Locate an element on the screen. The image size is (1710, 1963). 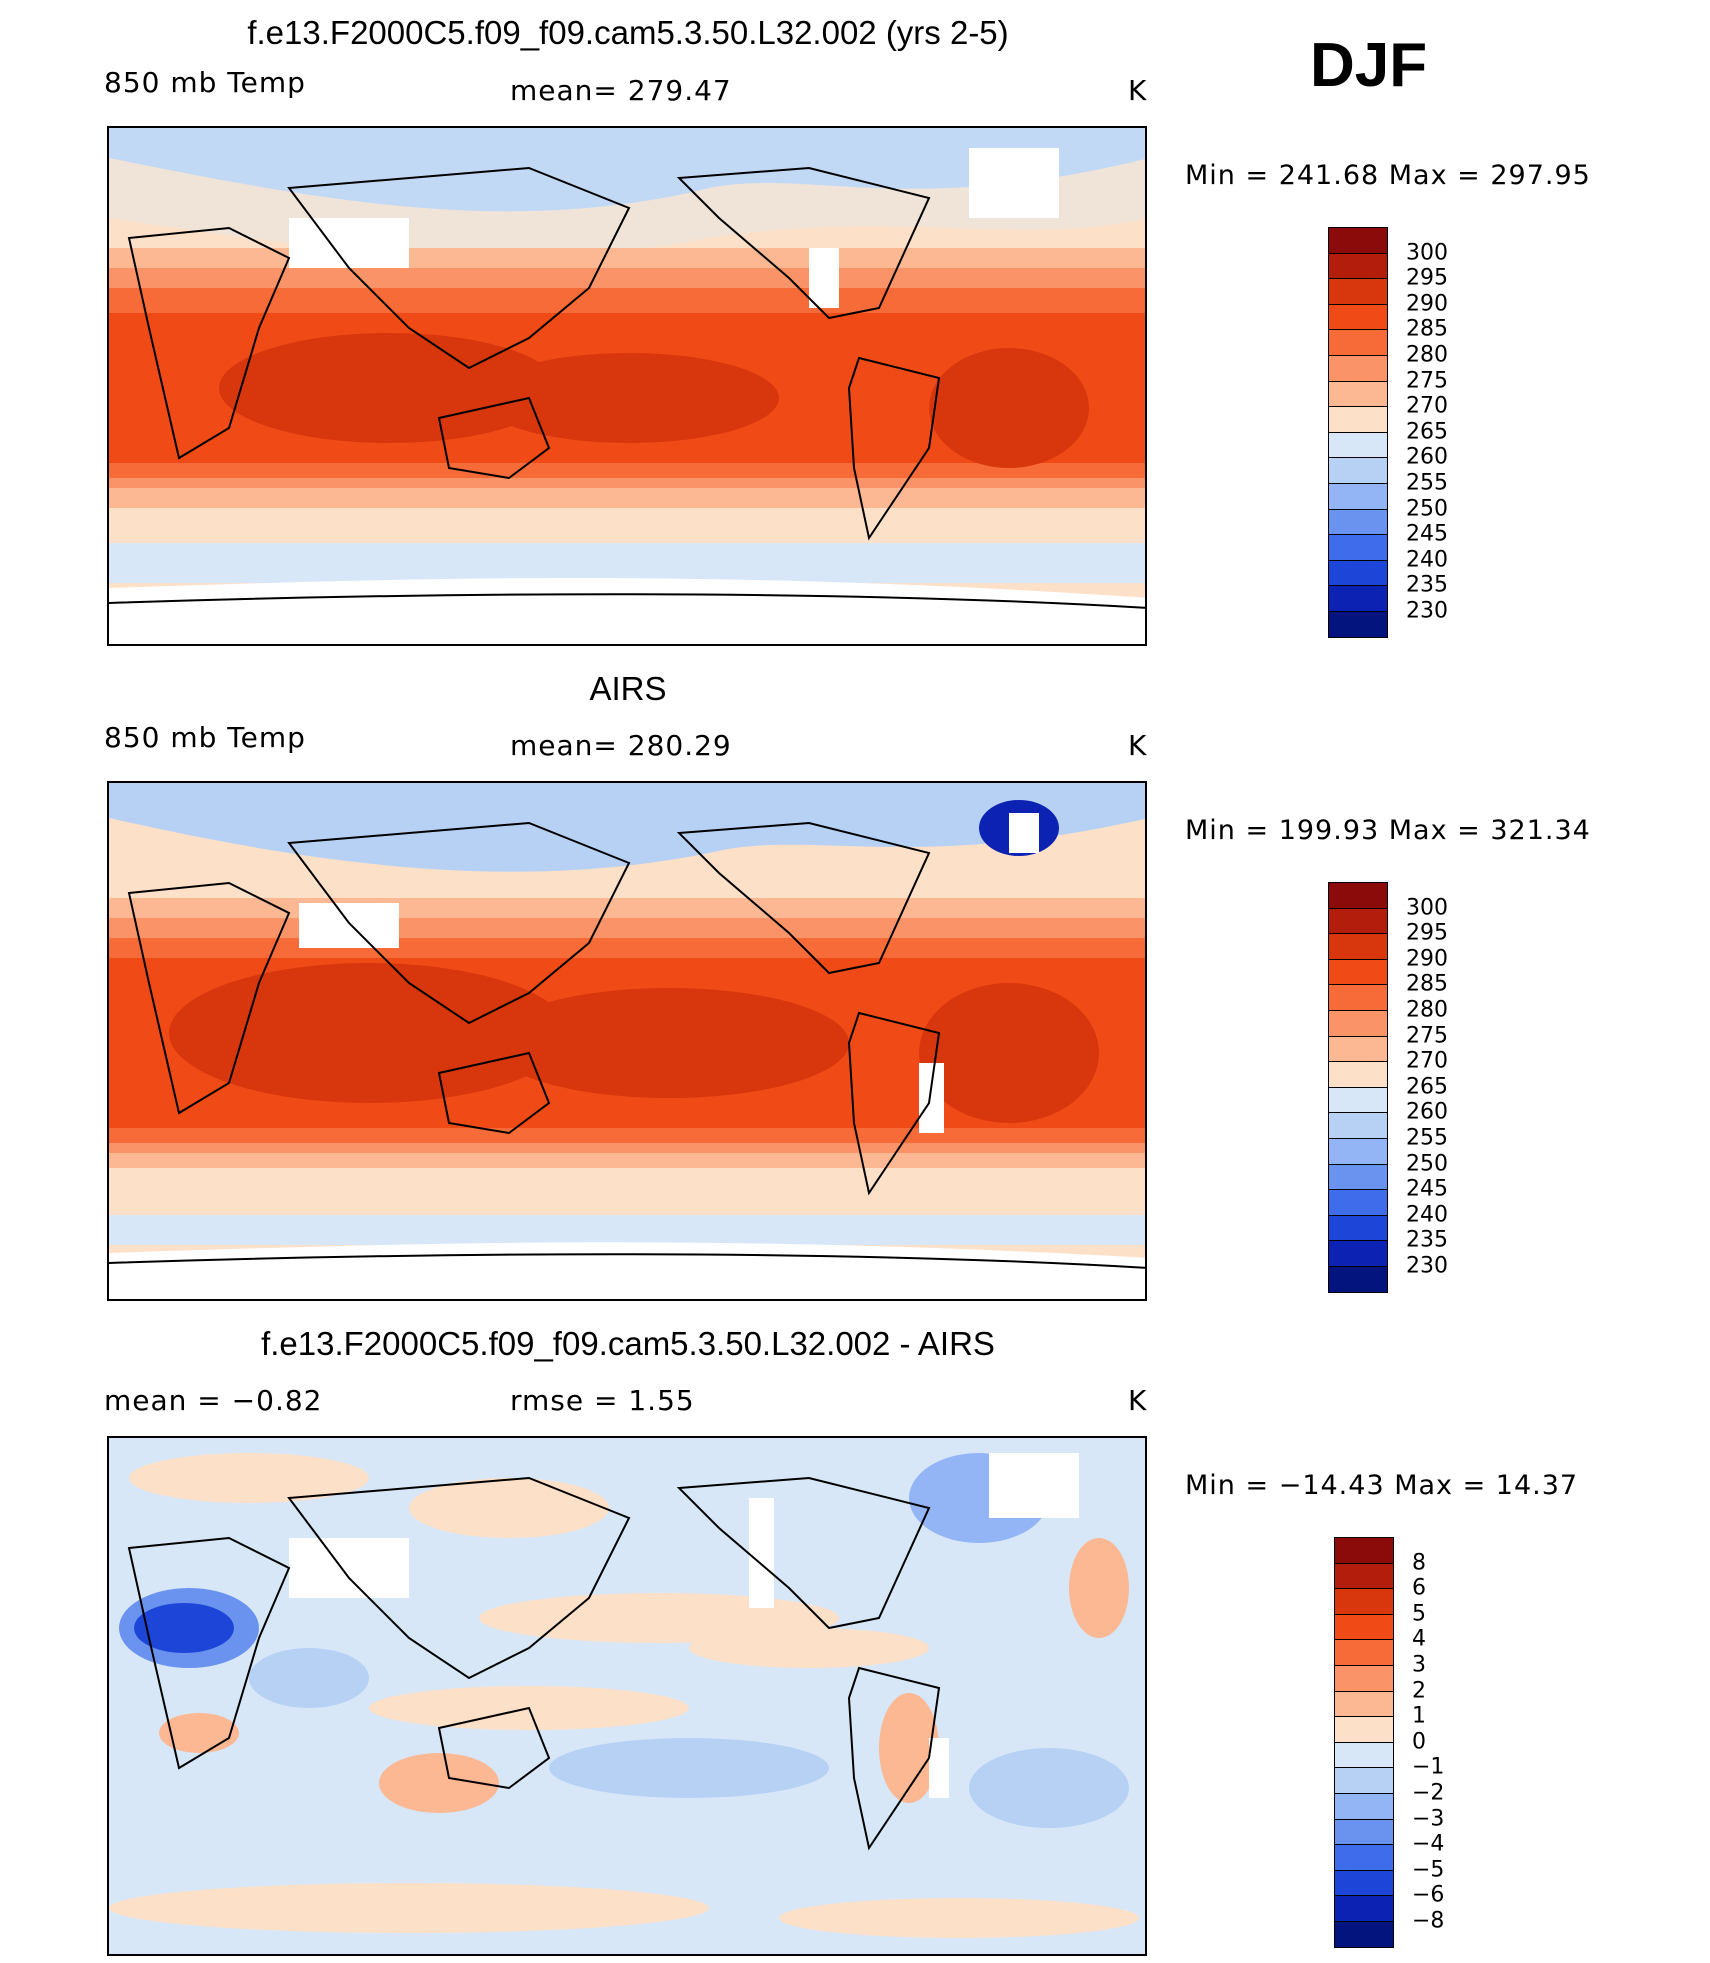
colorbar-tick-label: 280 is located at coordinates (1427, 355).